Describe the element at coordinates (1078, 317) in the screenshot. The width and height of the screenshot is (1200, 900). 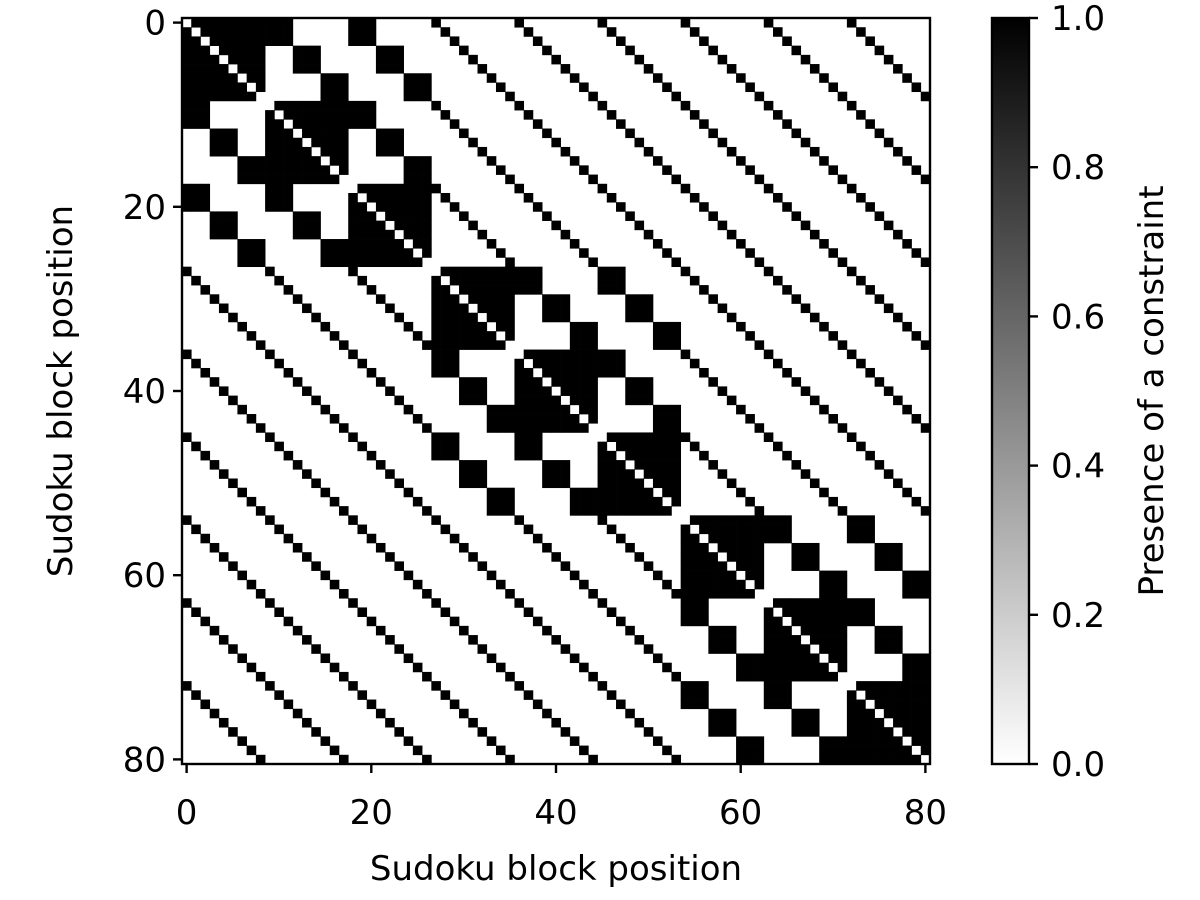
I see `colorbar-tick-label: 0.6` at that location.